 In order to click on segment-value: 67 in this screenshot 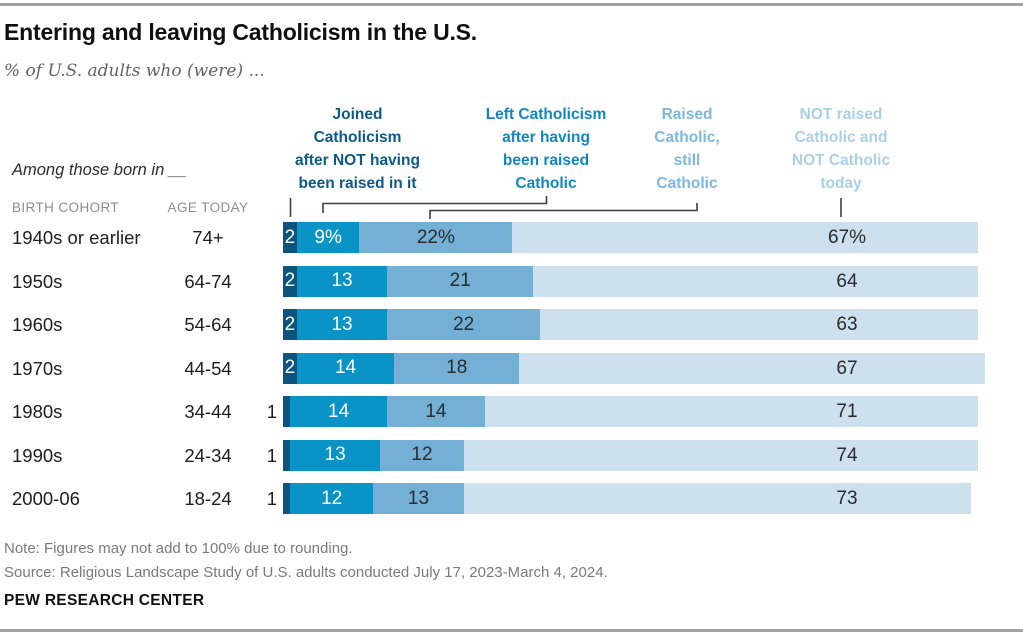, I will do `click(847, 368)`.